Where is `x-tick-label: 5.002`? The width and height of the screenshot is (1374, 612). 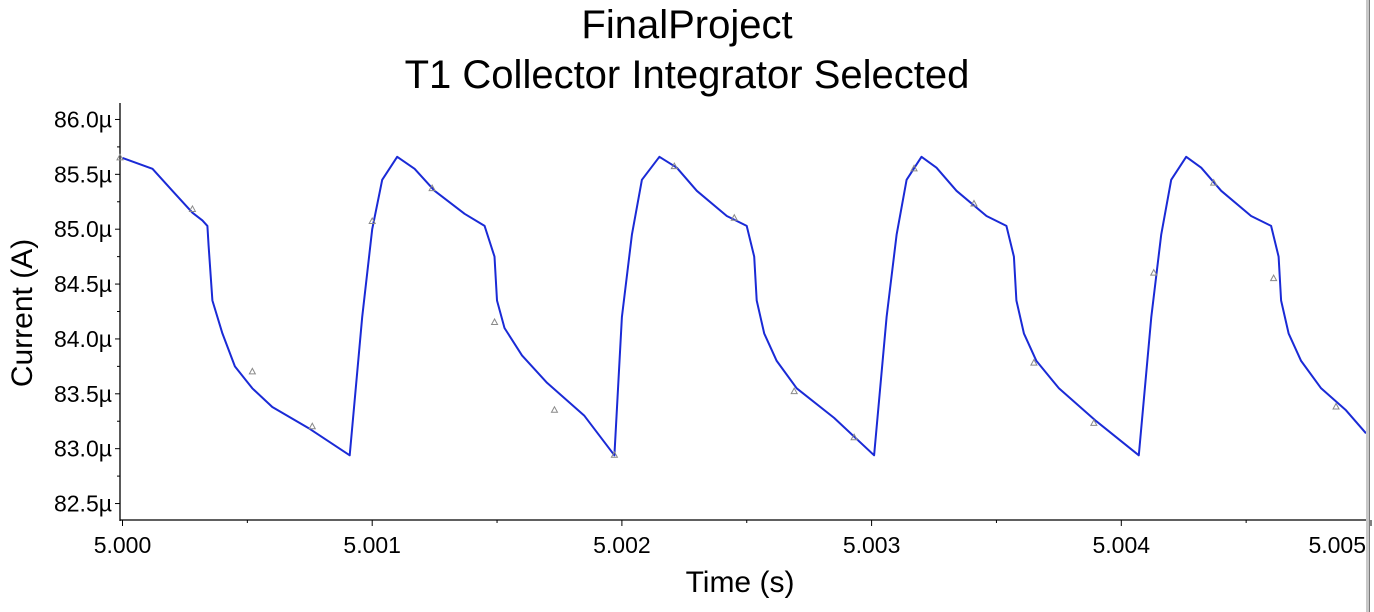
x-tick-label: 5.002 is located at coordinates (622, 545).